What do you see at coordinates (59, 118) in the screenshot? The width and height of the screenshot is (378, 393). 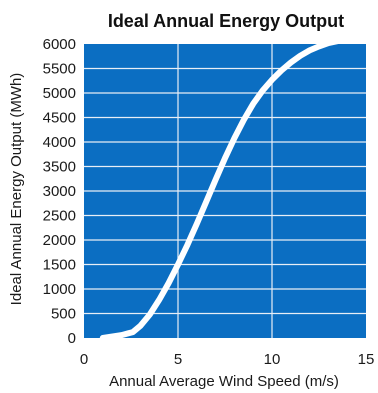 I see `y-tick-label: 4500` at bounding box center [59, 118].